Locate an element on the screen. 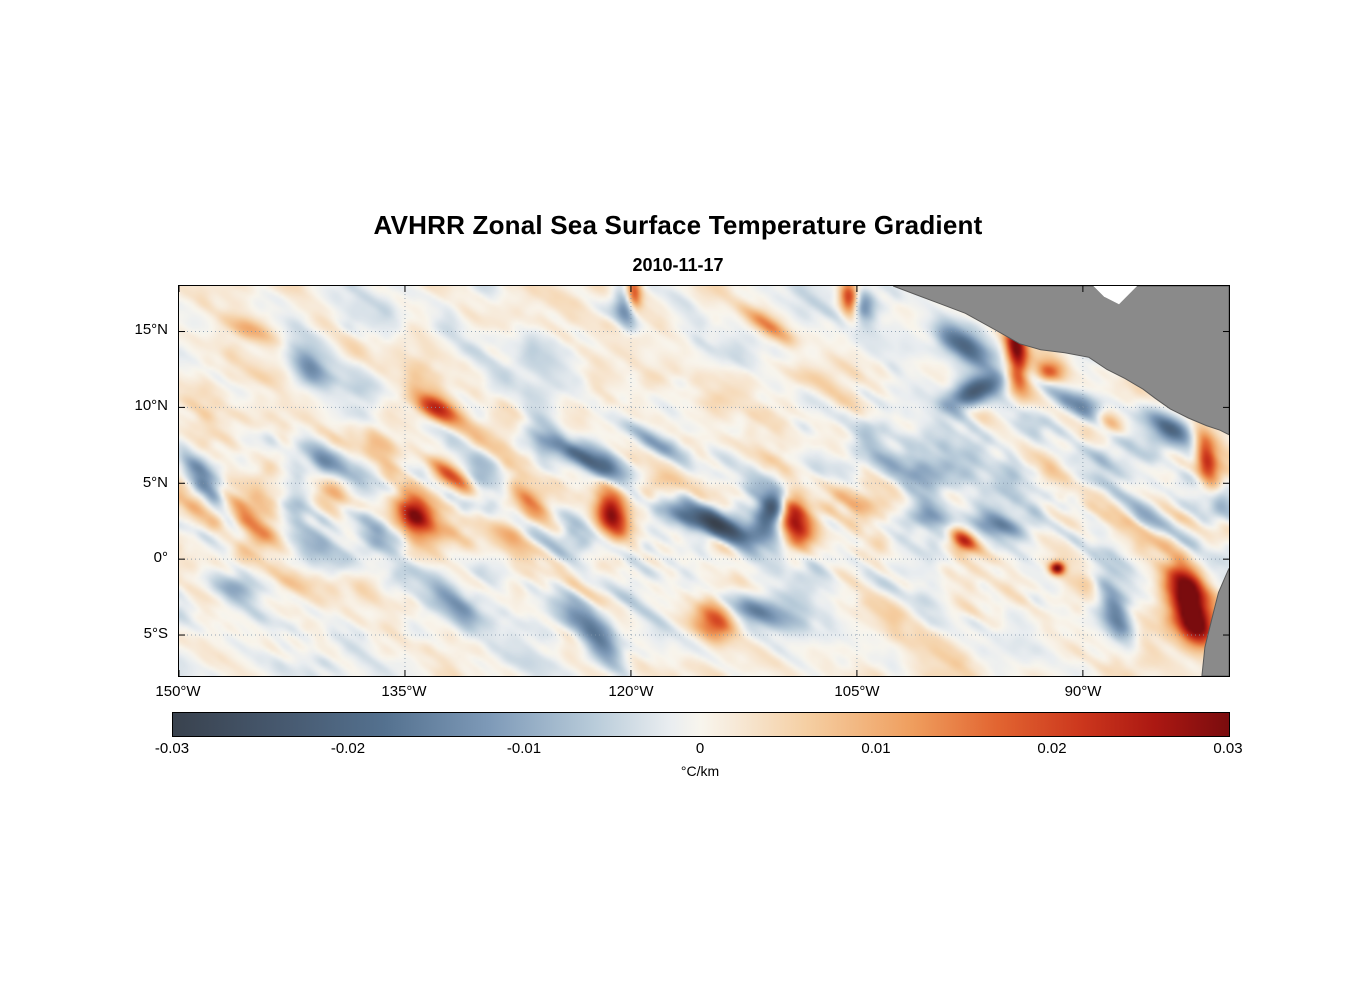 The image size is (1356, 1000). colorbar-tick-label: -0.01 is located at coordinates (524, 748).